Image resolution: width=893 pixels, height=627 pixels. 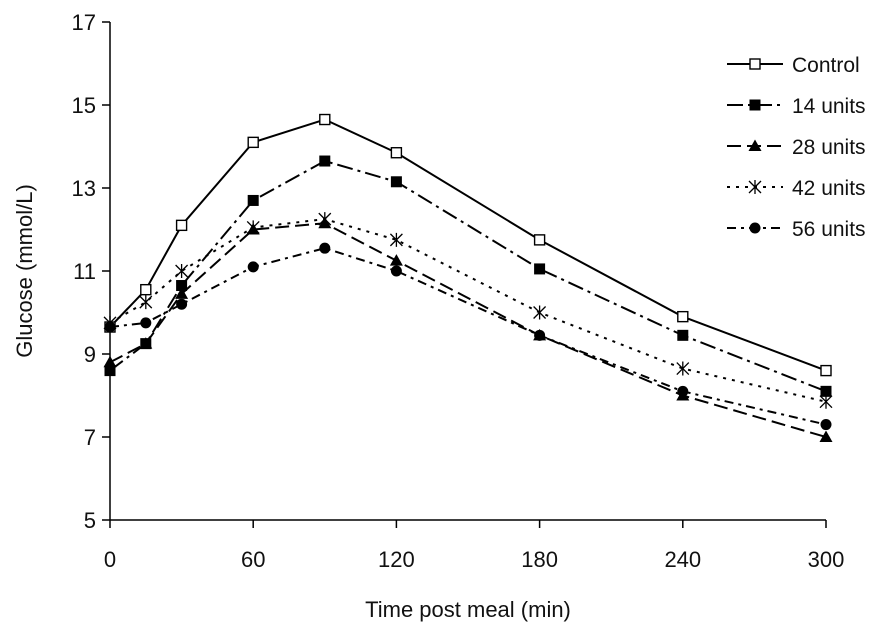 What do you see at coordinates (24, 271) in the screenshot?
I see `y-axis-title: Glucose (mmol/L)` at bounding box center [24, 271].